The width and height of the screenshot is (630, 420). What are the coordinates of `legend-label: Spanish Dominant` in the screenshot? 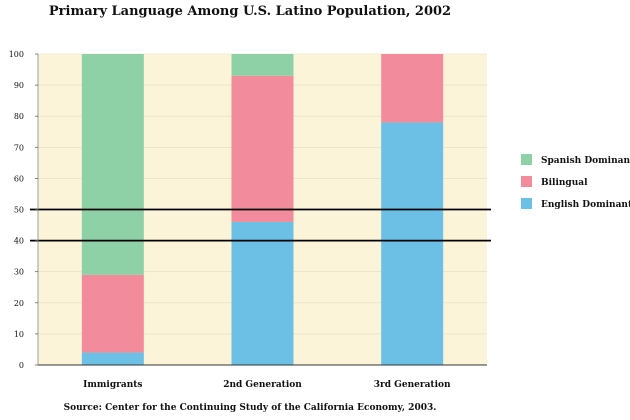 It's located at (585, 161).